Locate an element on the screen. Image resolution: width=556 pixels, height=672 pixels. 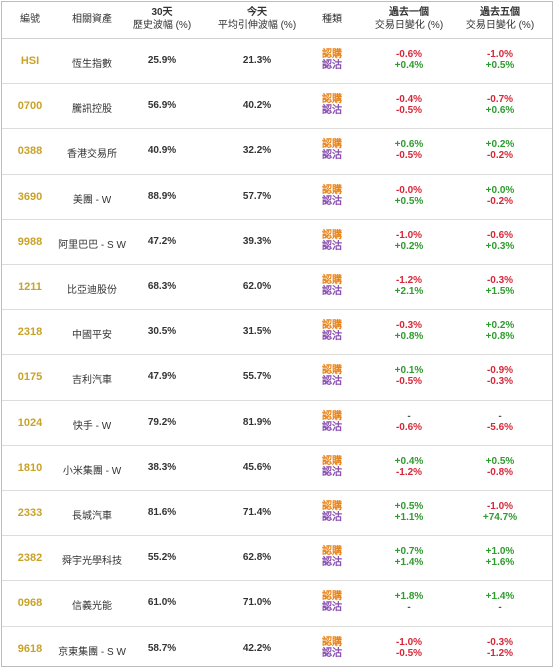
row-asset: 快手 - W is located at coordinates (92, 426).